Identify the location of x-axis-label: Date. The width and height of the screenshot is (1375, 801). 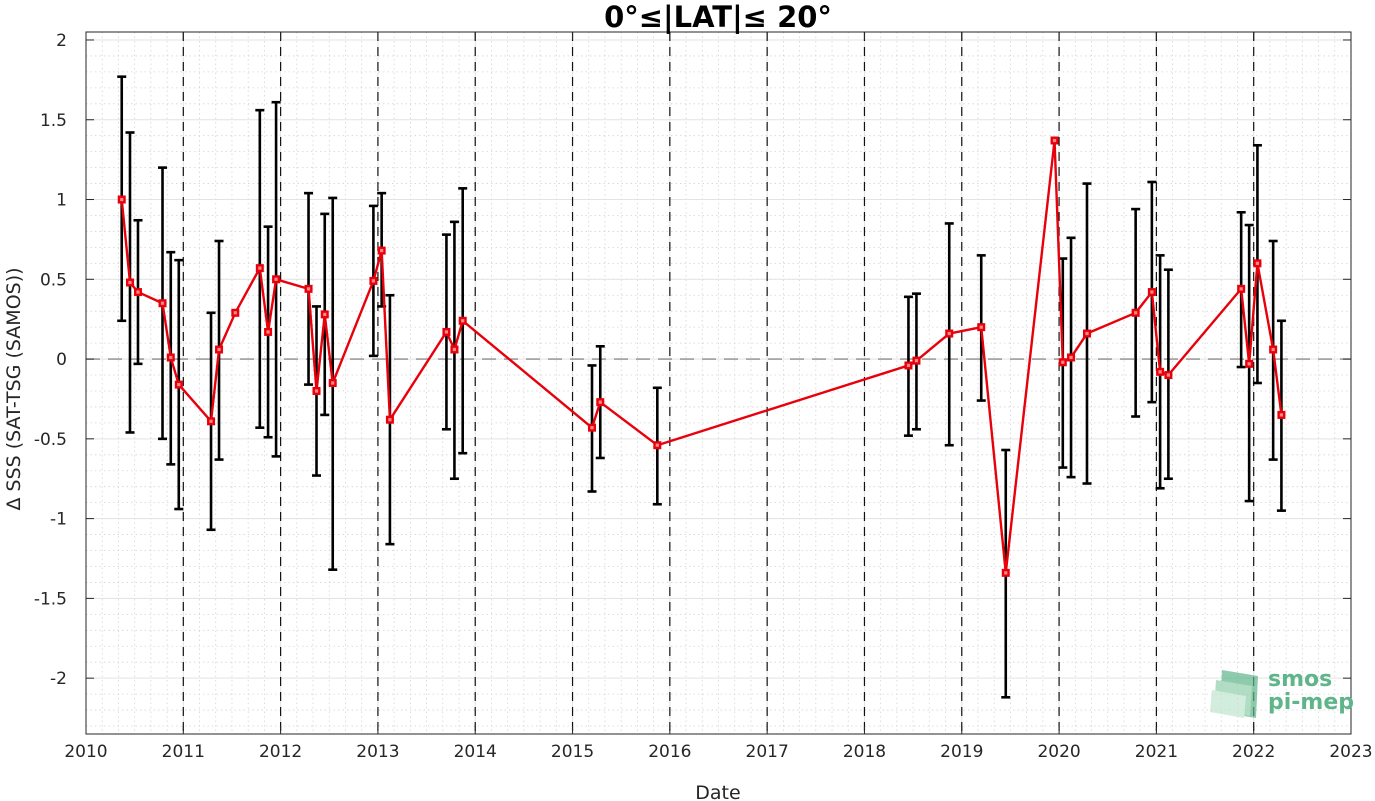
(717, 791).